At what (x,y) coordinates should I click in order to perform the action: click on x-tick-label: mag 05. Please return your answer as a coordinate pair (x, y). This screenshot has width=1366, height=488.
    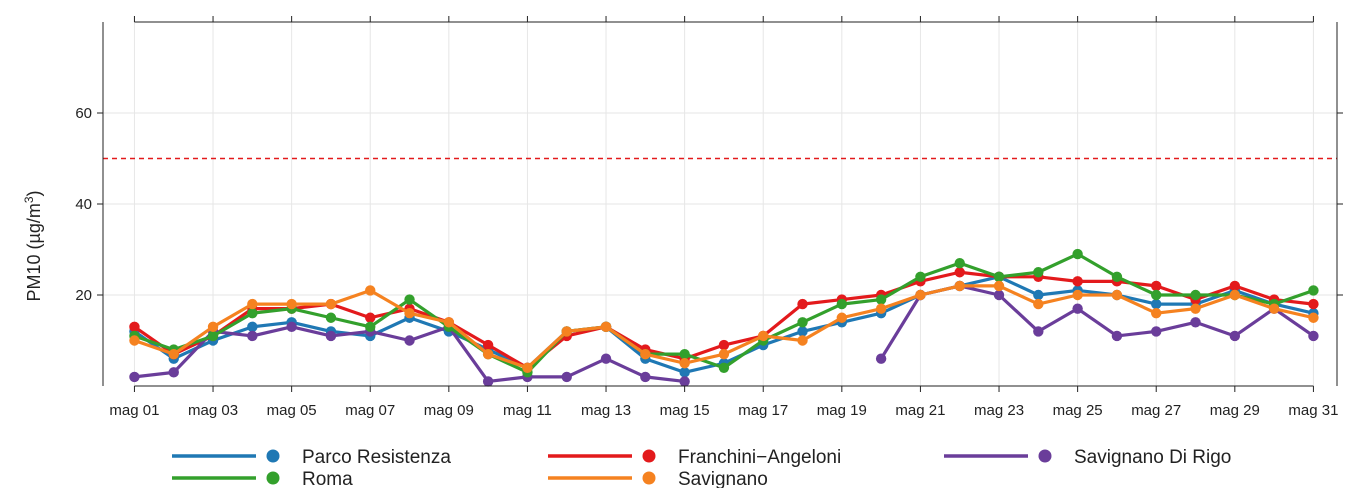
    Looking at the image, I should click on (292, 410).